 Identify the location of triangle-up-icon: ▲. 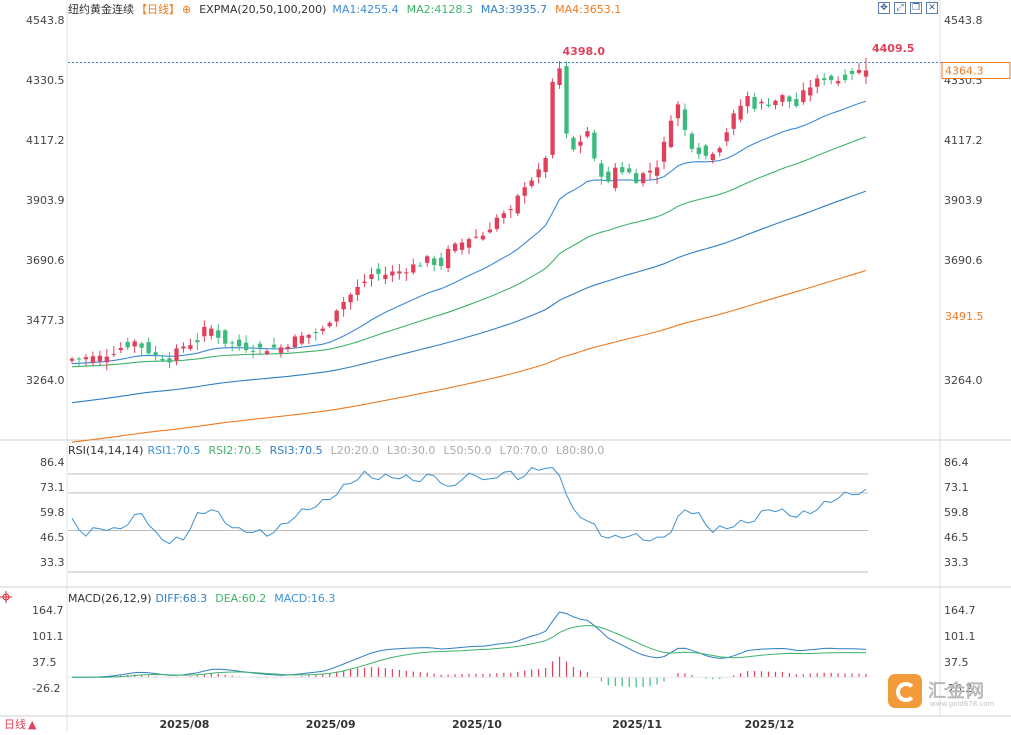
(32, 724).